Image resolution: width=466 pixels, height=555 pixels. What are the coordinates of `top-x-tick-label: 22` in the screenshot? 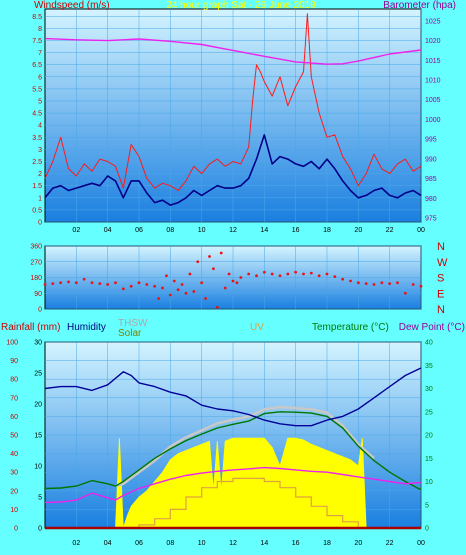 It's located at (390, 230).